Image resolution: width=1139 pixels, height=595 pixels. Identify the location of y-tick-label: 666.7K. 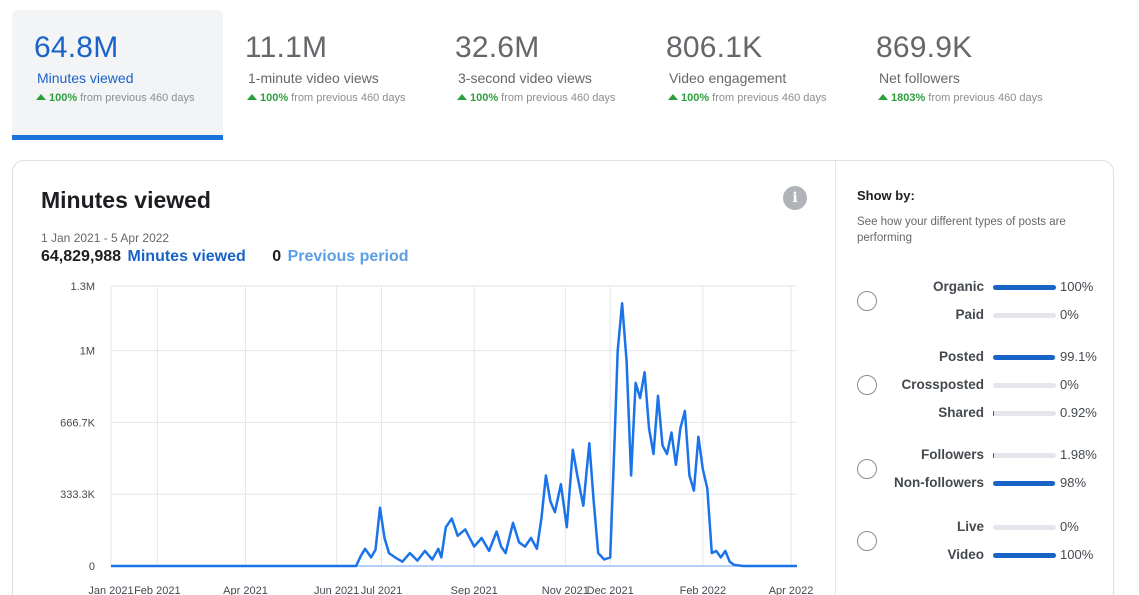
(78, 423).